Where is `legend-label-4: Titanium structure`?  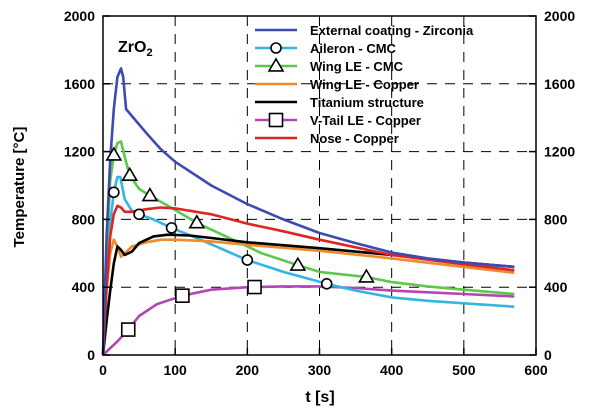
legend-label-4: Titanium structure is located at coordinates (367, 102).